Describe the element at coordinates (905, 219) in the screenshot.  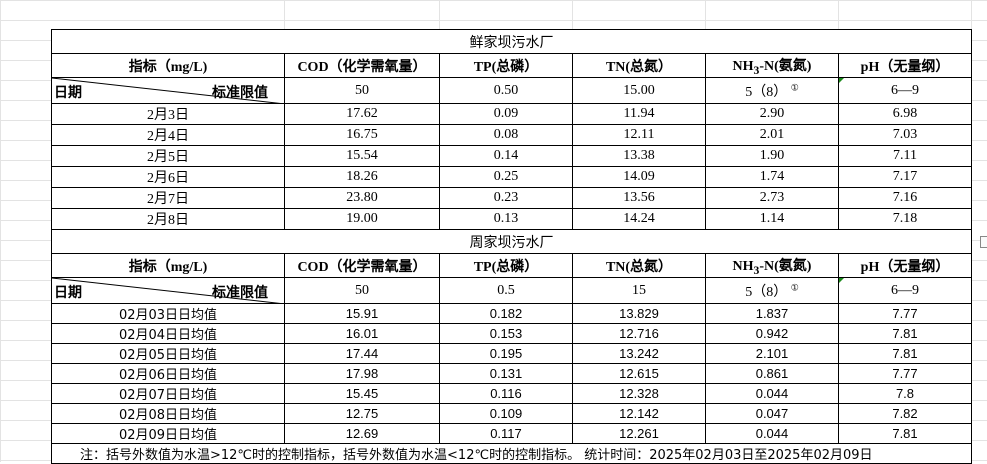
I see `value-cell: 7.18` at that location.